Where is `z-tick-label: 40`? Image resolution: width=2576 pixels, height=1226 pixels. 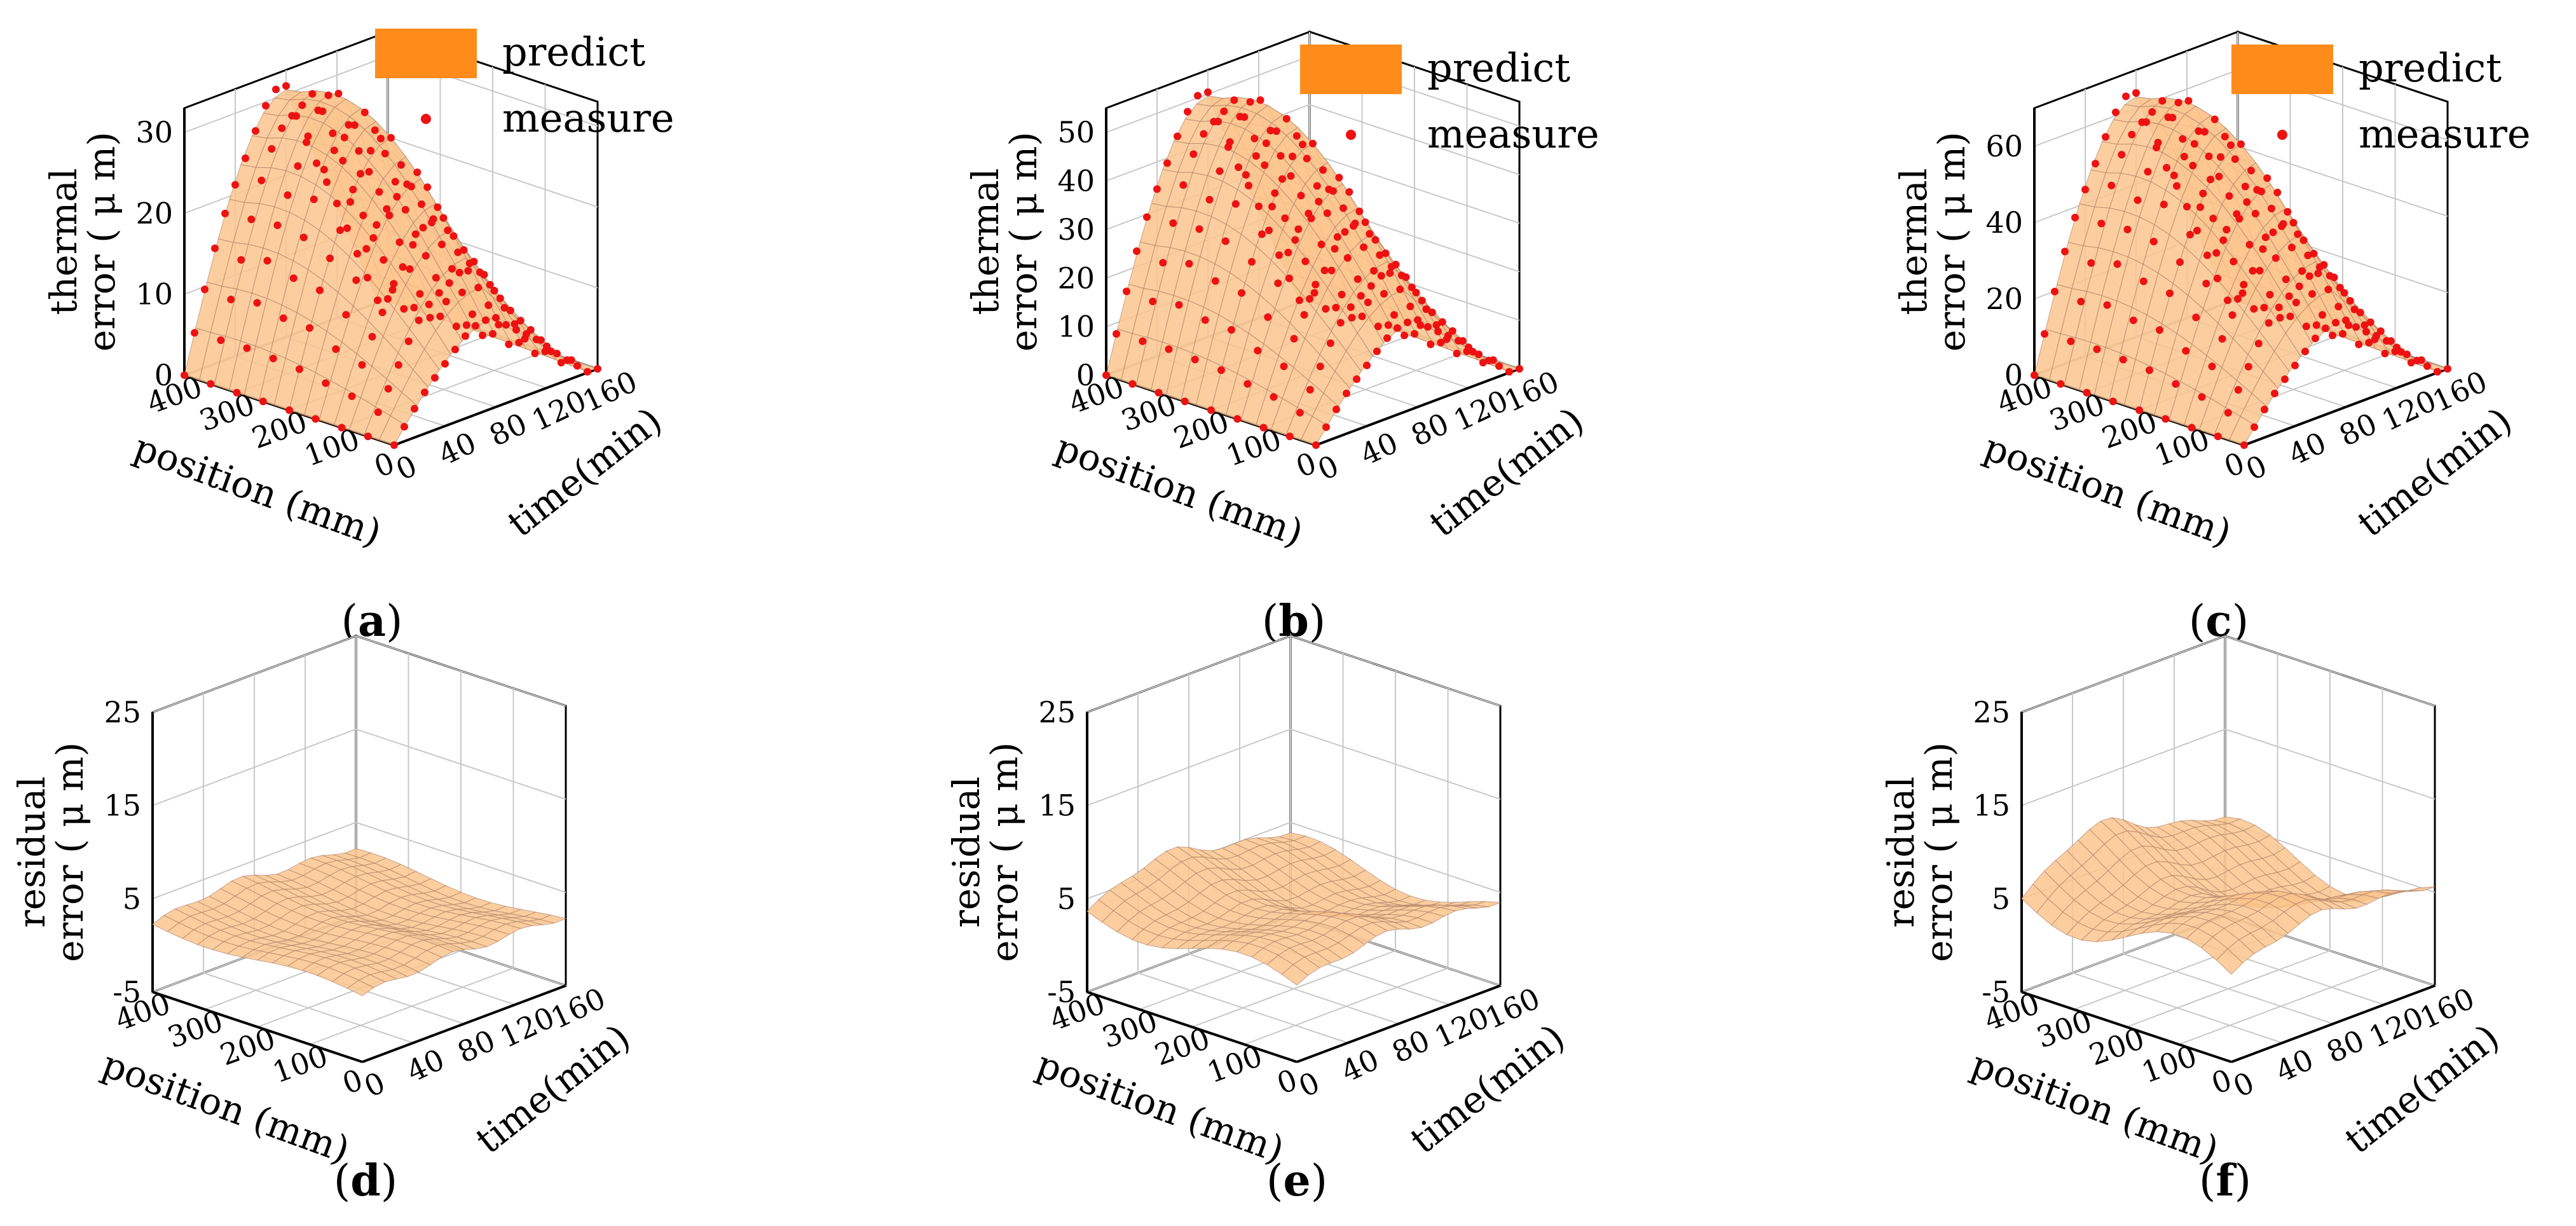
z-tick-label: 40 is located at coordinates (1076, 181).